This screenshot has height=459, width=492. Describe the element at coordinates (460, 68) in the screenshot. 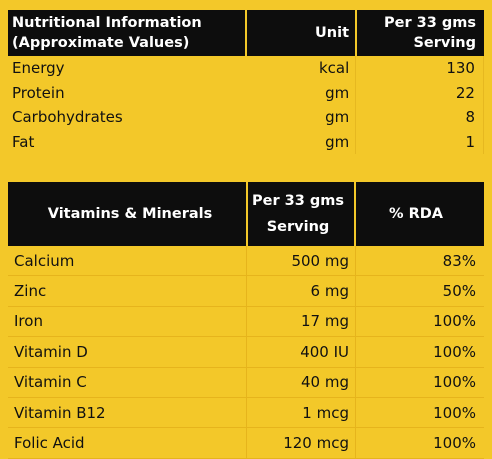

I see `nutrient-value: 130` at that location.